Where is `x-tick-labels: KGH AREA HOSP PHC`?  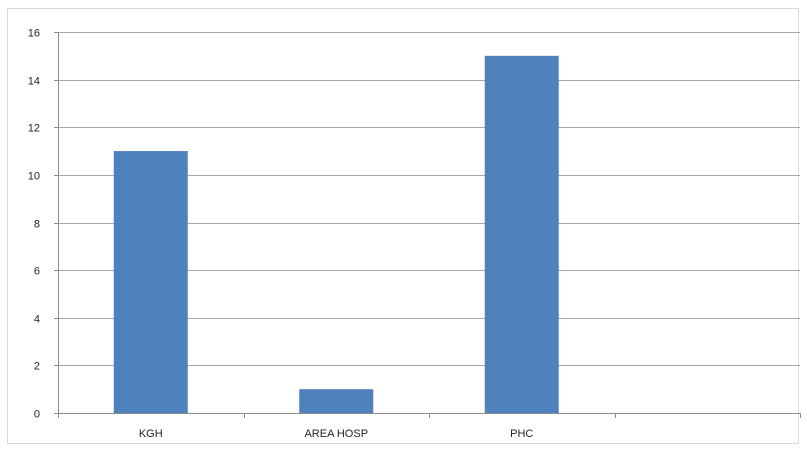 x-tick-labels: KGH AREA HOSP PHC is located at coordinates (336, 434).